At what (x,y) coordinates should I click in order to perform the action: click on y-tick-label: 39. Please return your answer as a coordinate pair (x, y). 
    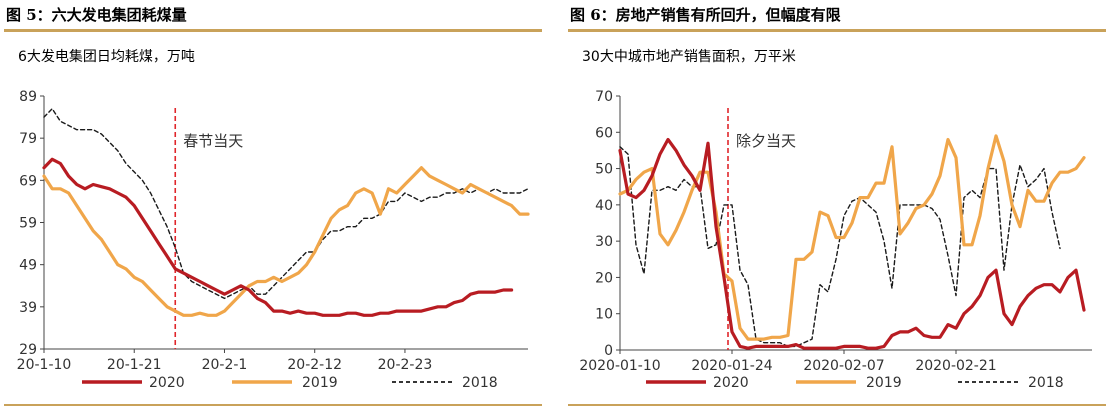
    Looking at the image, I should click on (28, 308).